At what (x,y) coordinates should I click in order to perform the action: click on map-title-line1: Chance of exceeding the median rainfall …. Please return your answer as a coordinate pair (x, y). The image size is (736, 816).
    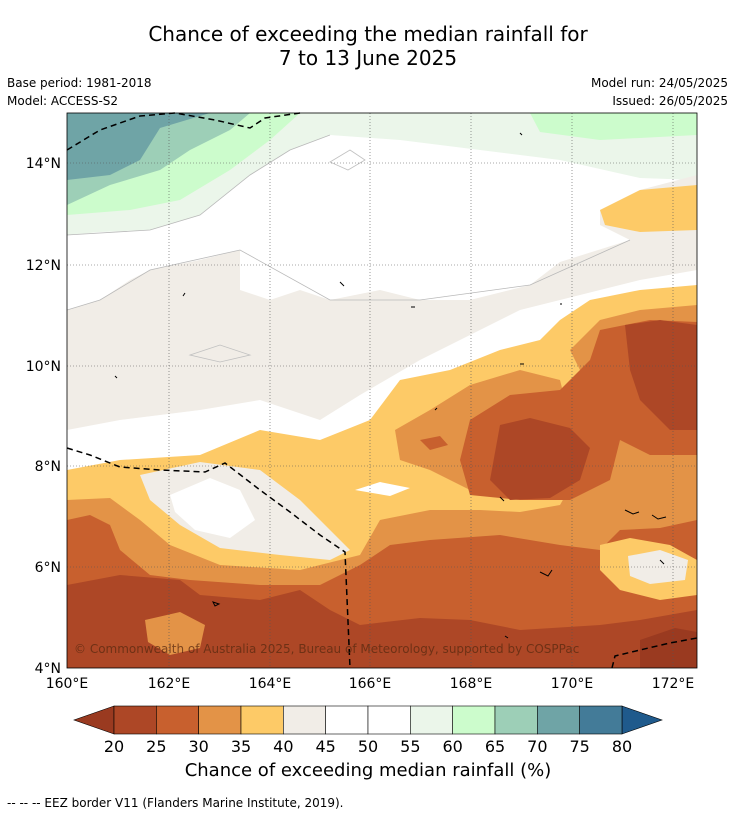
    Looking at the image, I should click on (368, 34).